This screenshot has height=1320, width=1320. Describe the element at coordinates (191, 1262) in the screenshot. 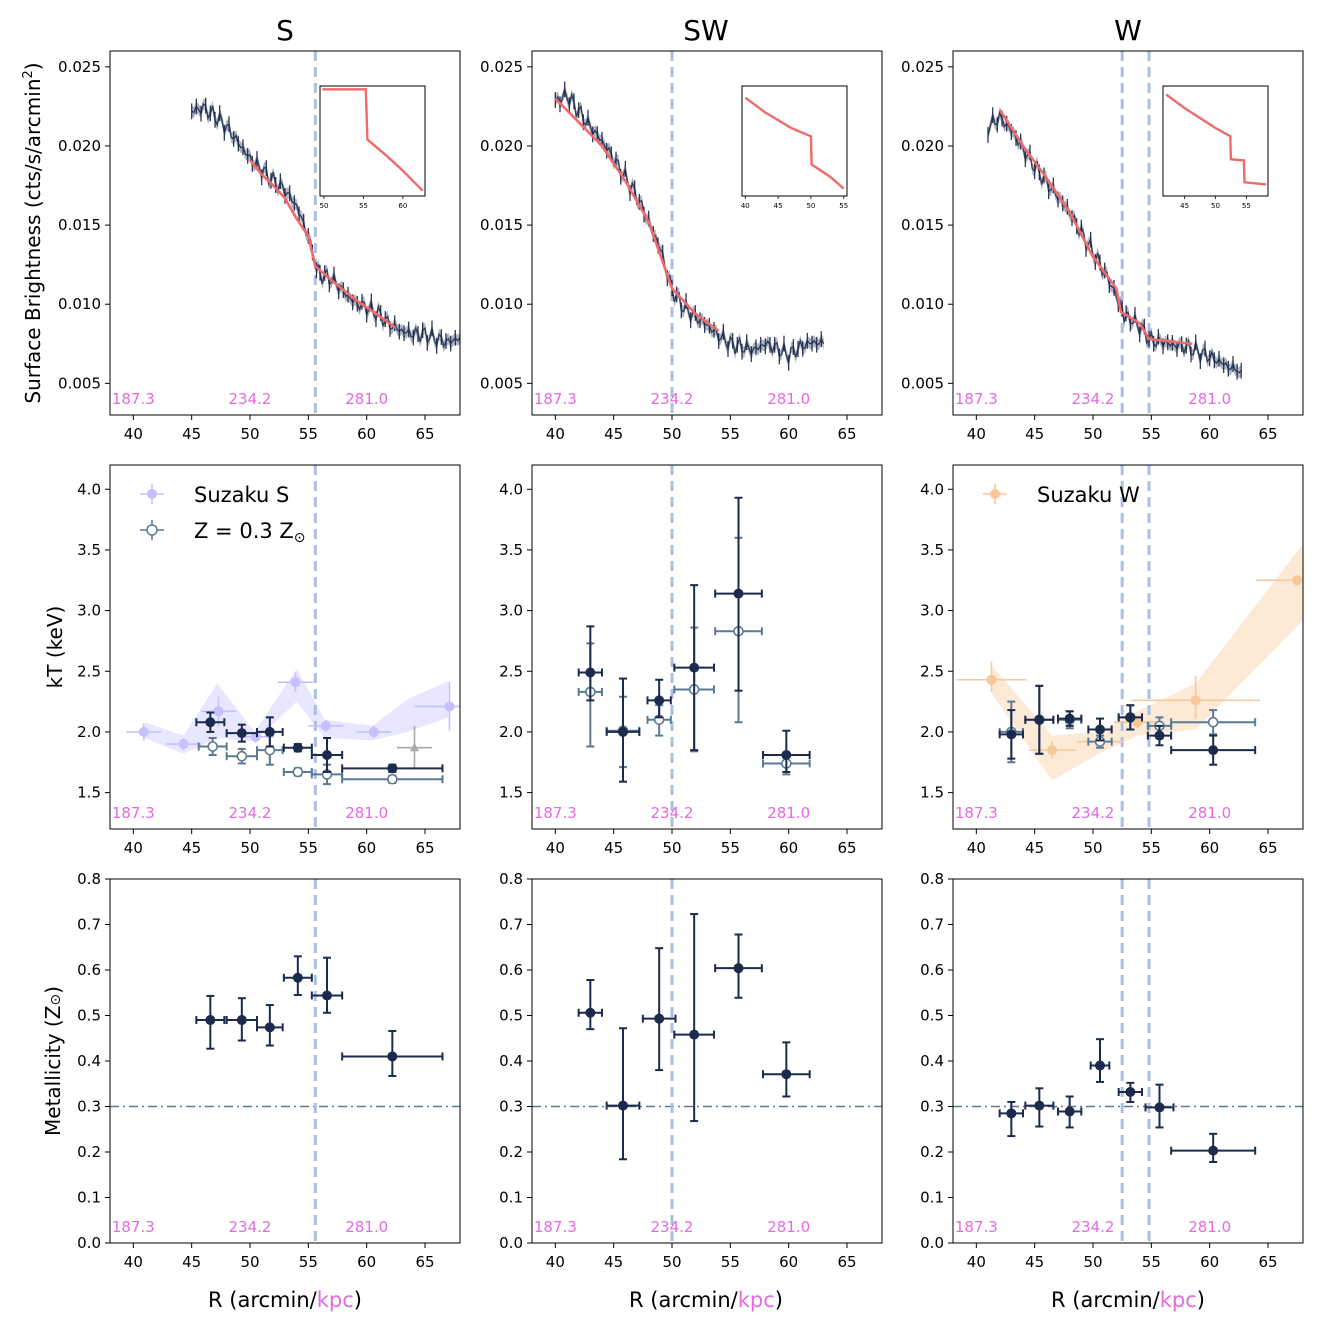

I see `S-metallicity-xtick-label: 45` at that location.